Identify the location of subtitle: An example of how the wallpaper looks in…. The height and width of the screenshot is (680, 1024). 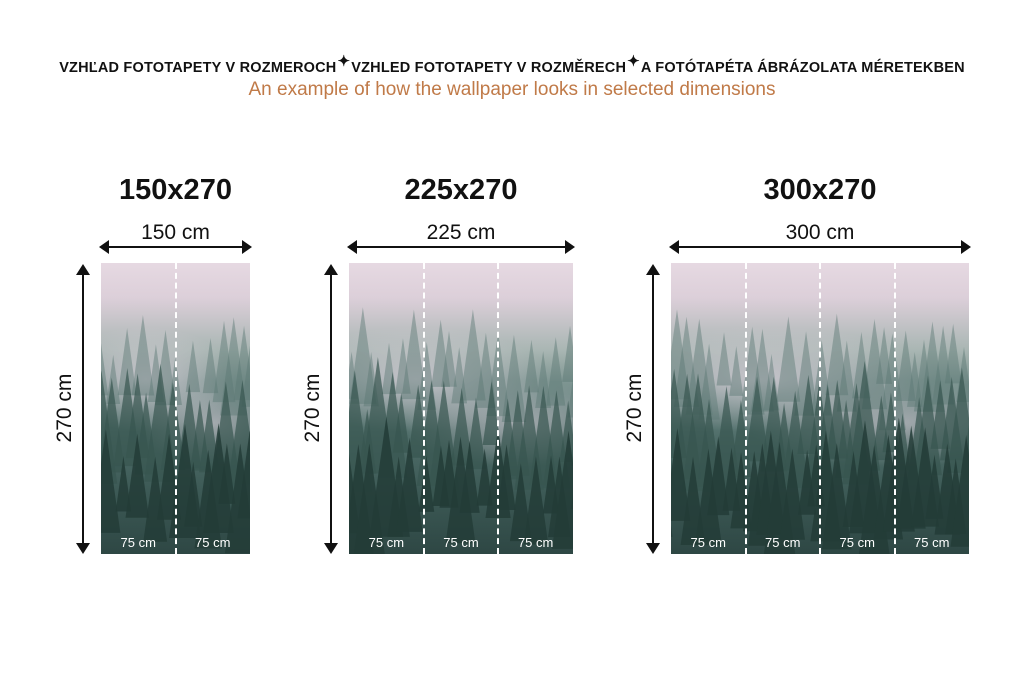
(512, 89).